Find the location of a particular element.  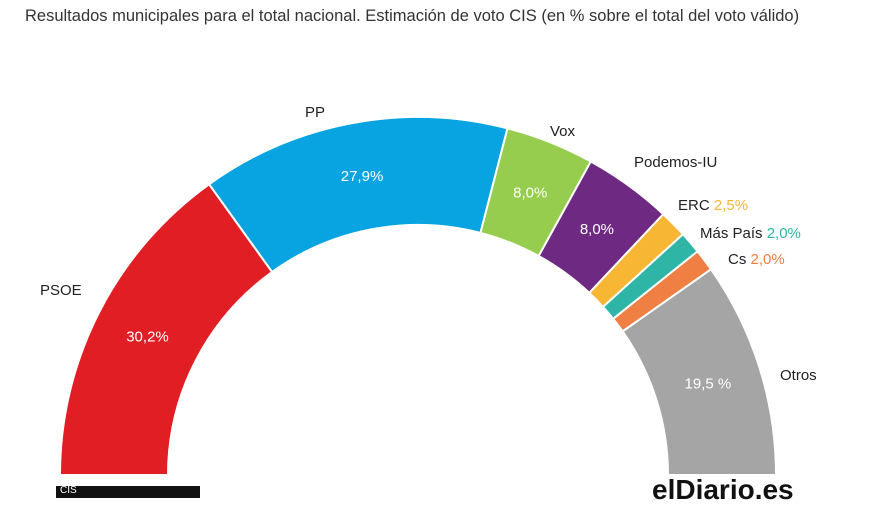

value-podemos-iu: 8,0% is located at coordinates (597, 229).